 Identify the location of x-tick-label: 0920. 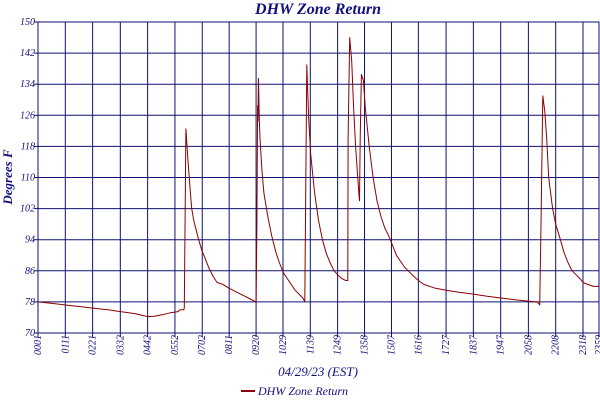
(256, 345).